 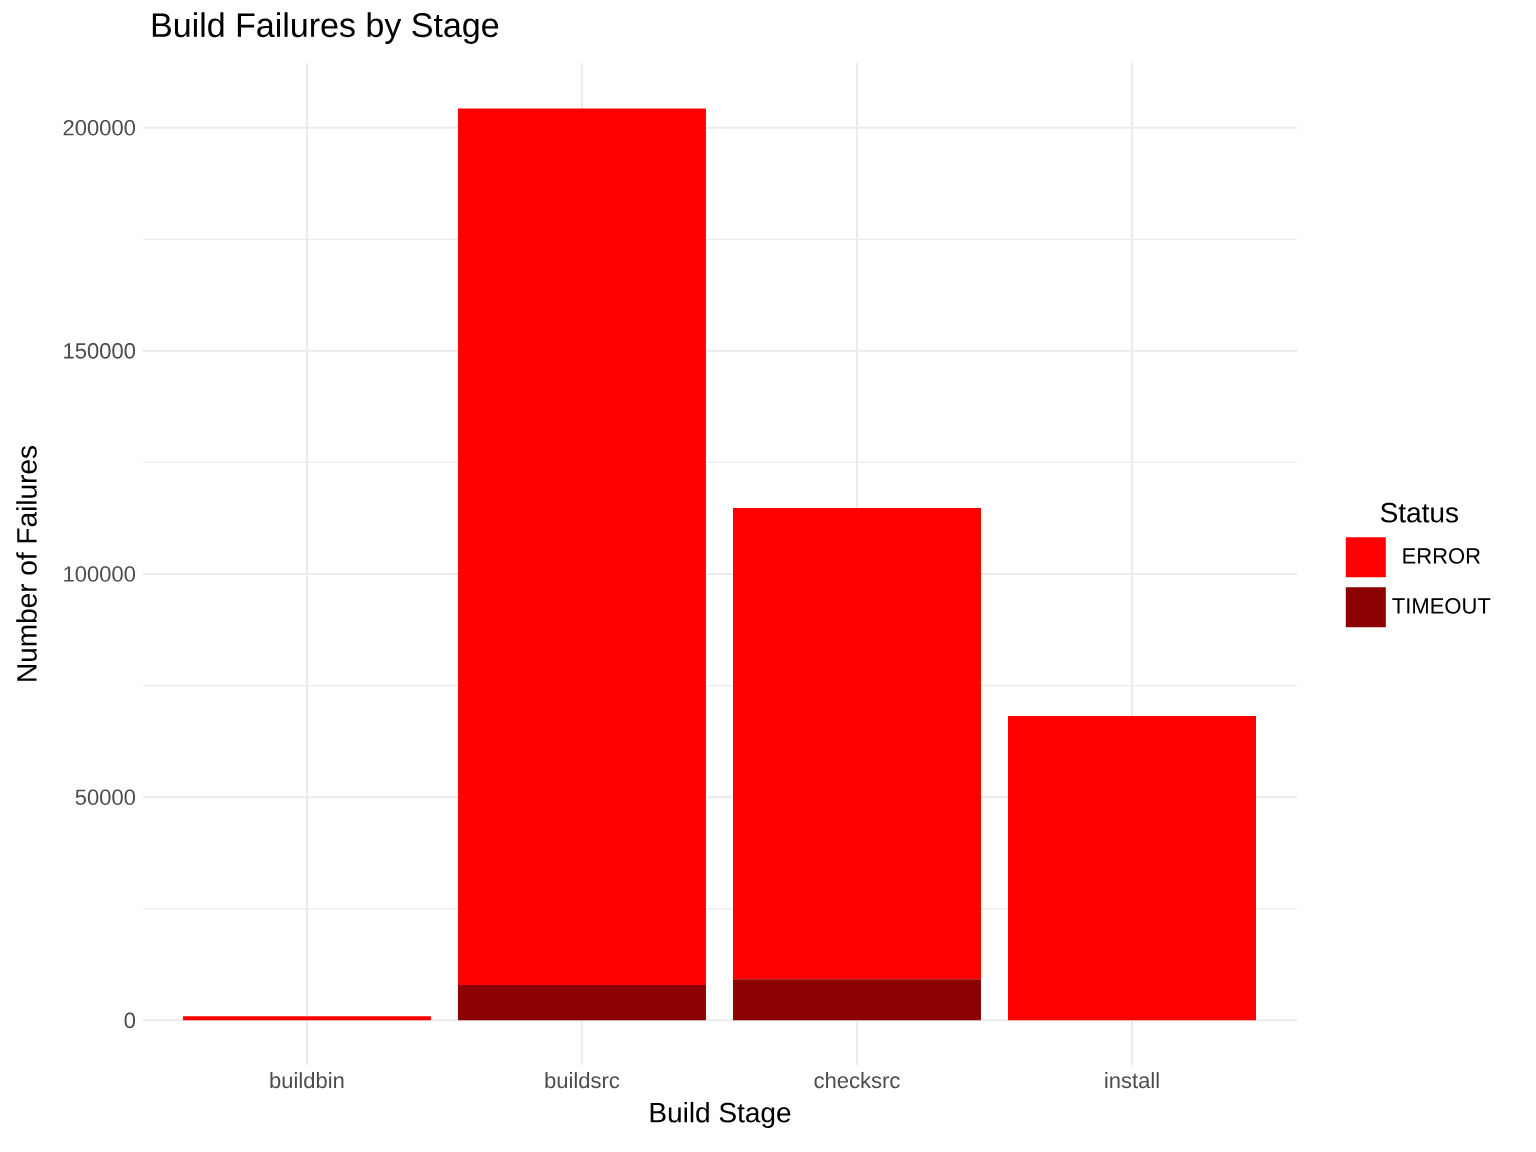 What do you see at coordinates (1442, 556) in the screenshot?
I see `legend-label: ERROR` at bounding box center [1442, 556].